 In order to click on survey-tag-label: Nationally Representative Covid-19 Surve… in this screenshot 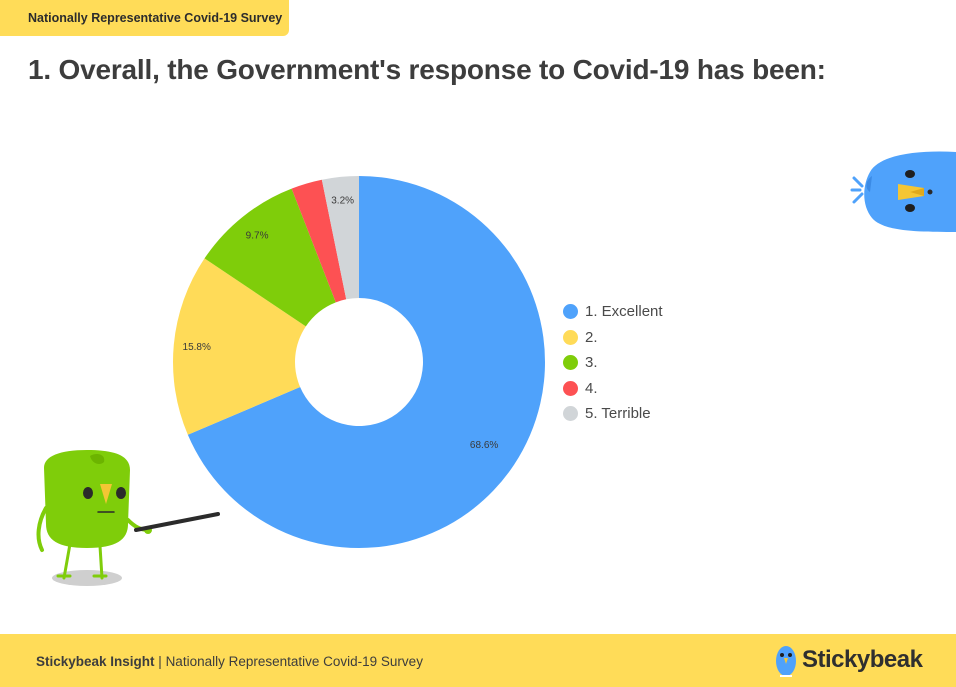, I will do `click(155, 18)`.